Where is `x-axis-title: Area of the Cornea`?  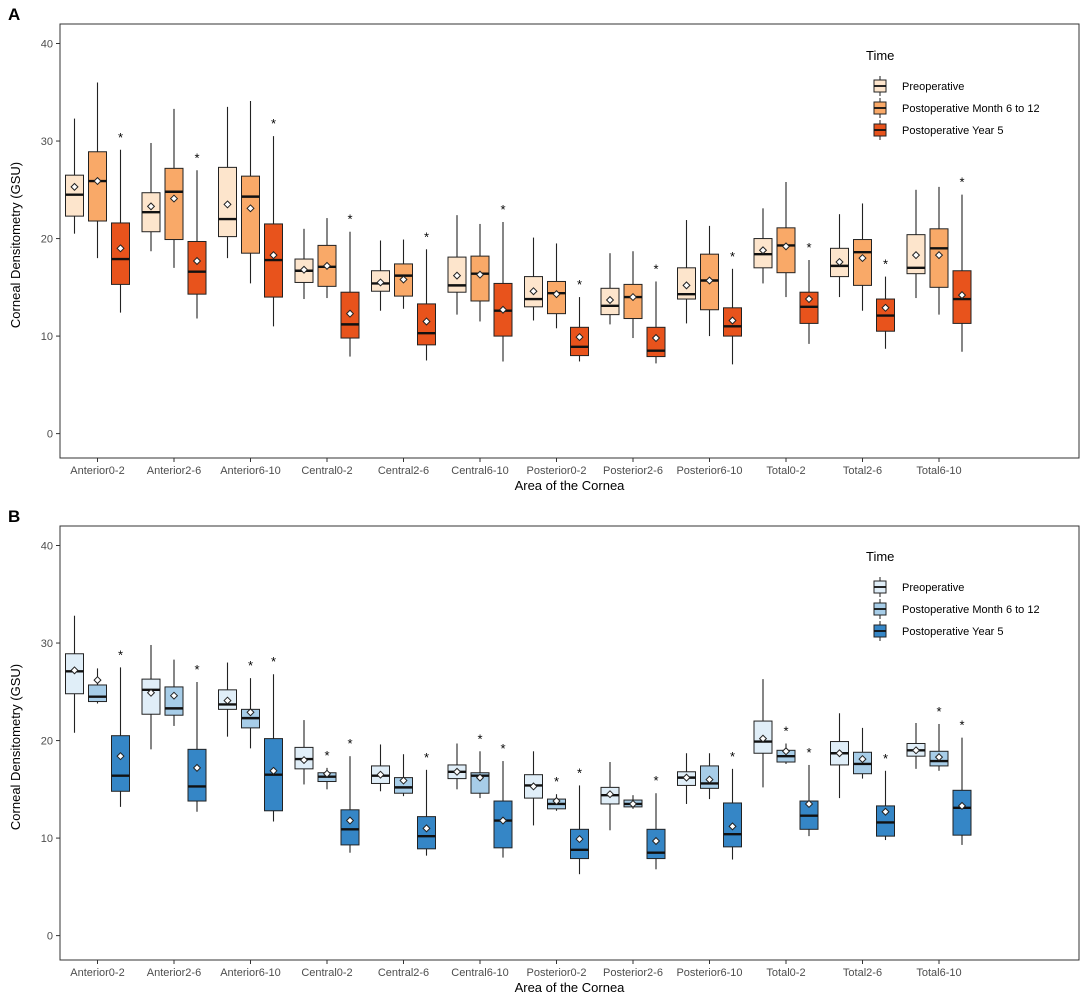
x-axis-title: Area of the Cornea is located at coordinates (570, 485).